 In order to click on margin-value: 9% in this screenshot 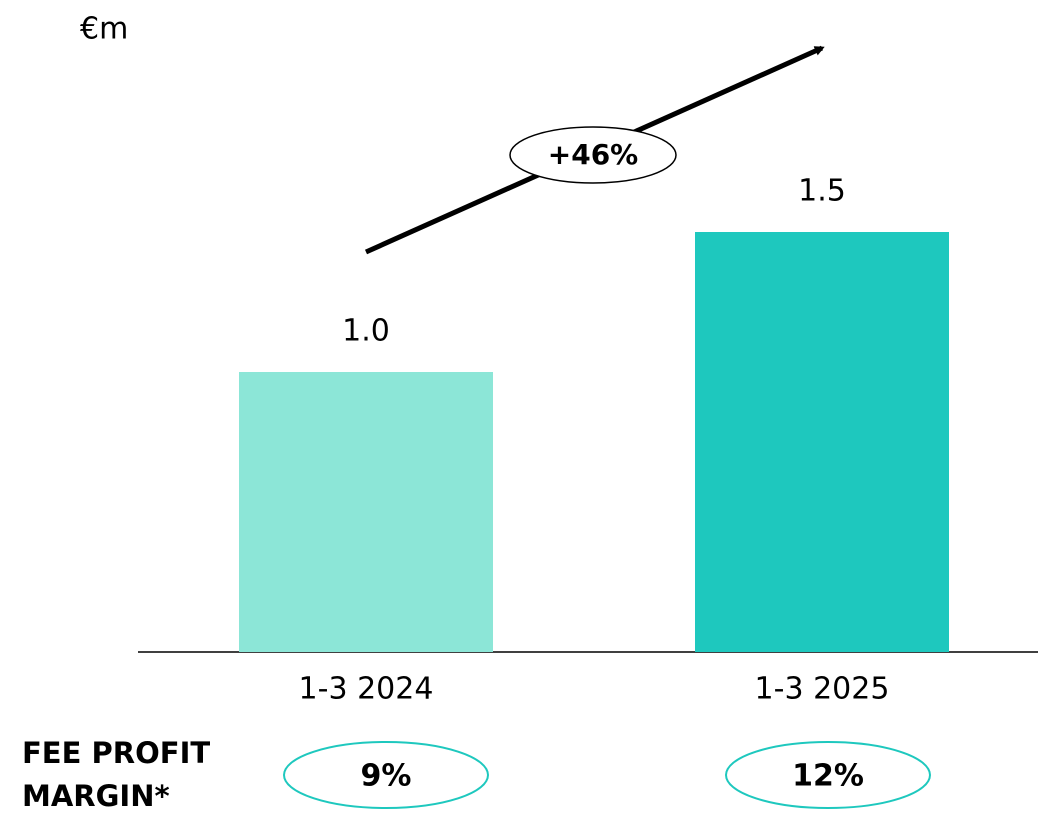, I will do `click(386, 776)`.